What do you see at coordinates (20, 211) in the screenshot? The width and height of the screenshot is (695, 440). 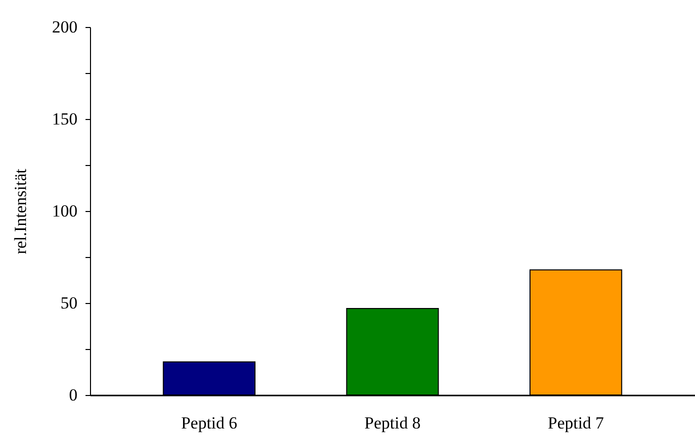 I see `y-axis-title: rel.Intensität` at bounding box center [20, 211].